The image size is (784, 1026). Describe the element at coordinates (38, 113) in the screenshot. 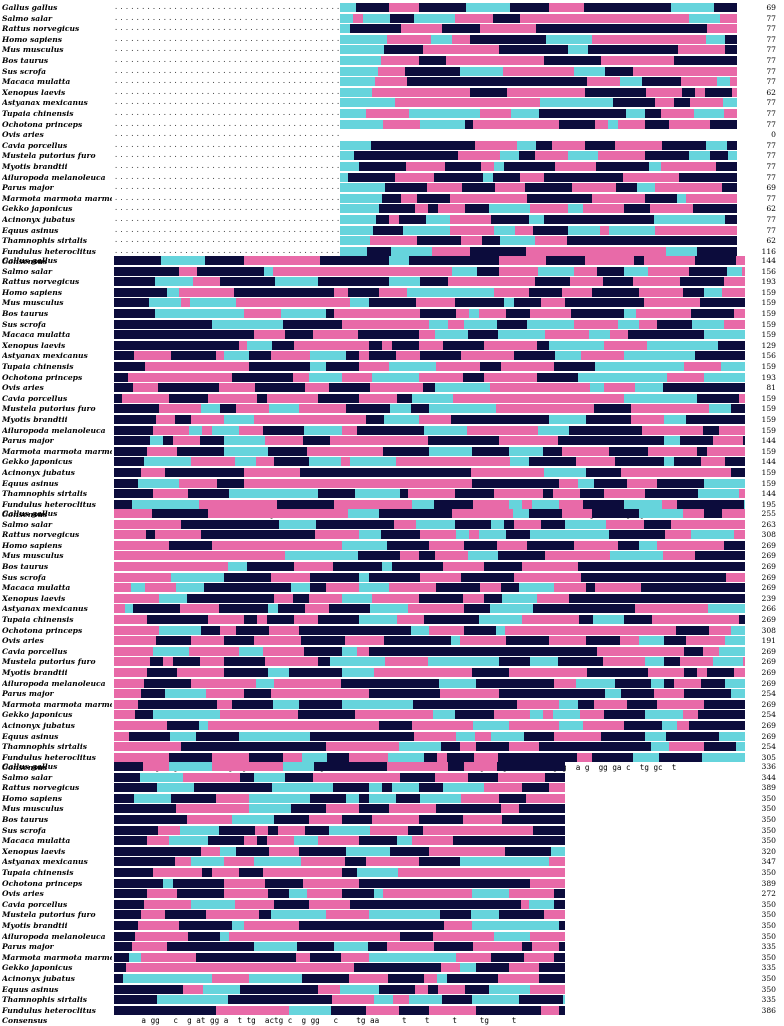

I see `species-label: Tupaia chinensis` at that location.